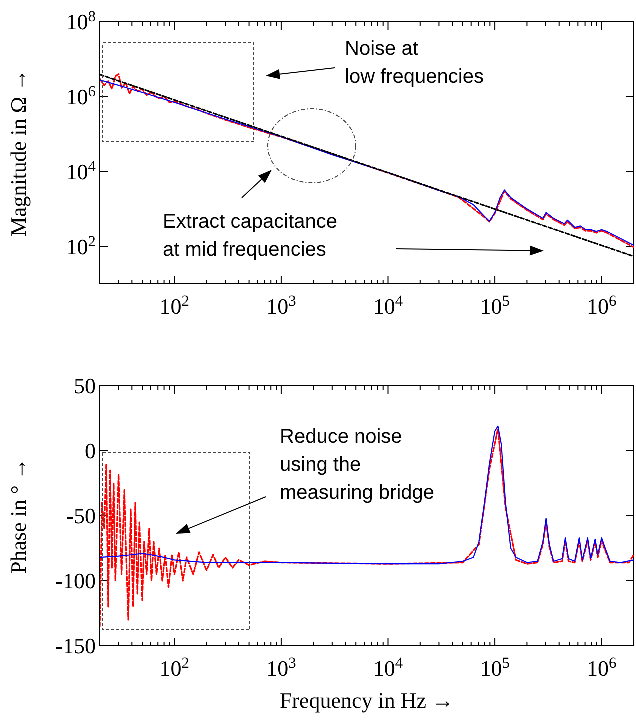  What do you see at coordinates (76, 581) in the screenshot?
I see `y-tick-label: -100` at bounding box center [76, 581].